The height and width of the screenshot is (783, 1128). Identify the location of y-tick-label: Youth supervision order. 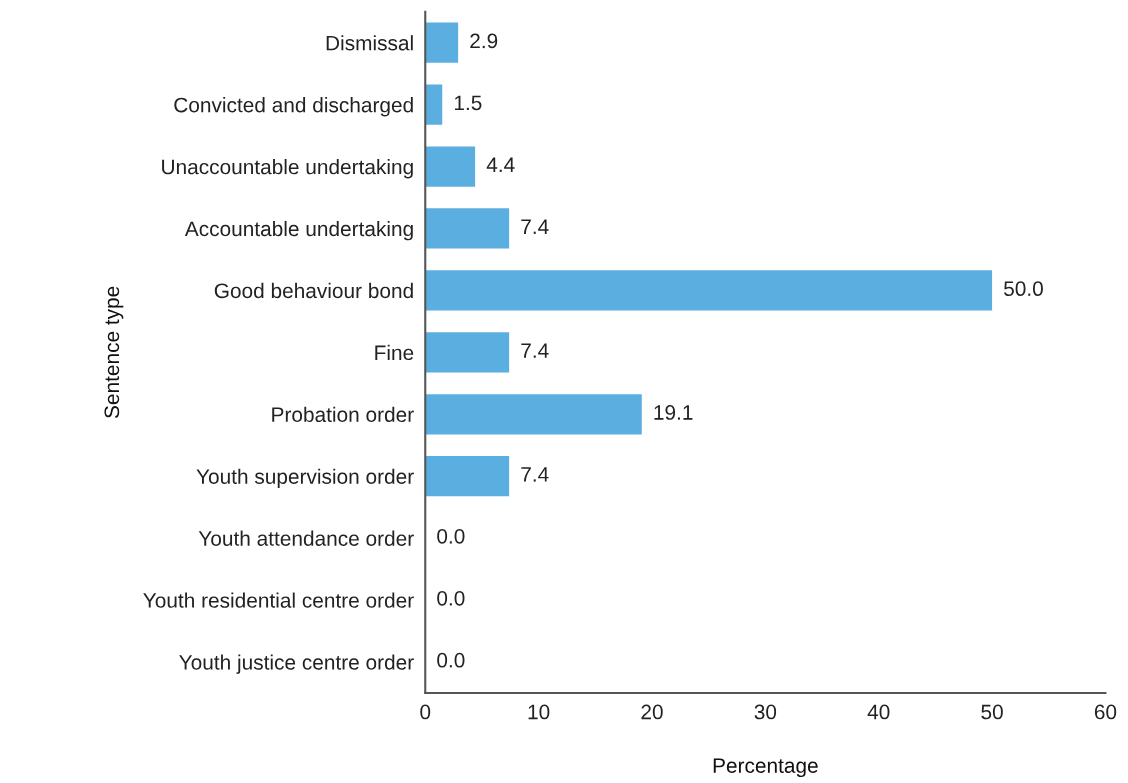
(305, 478).